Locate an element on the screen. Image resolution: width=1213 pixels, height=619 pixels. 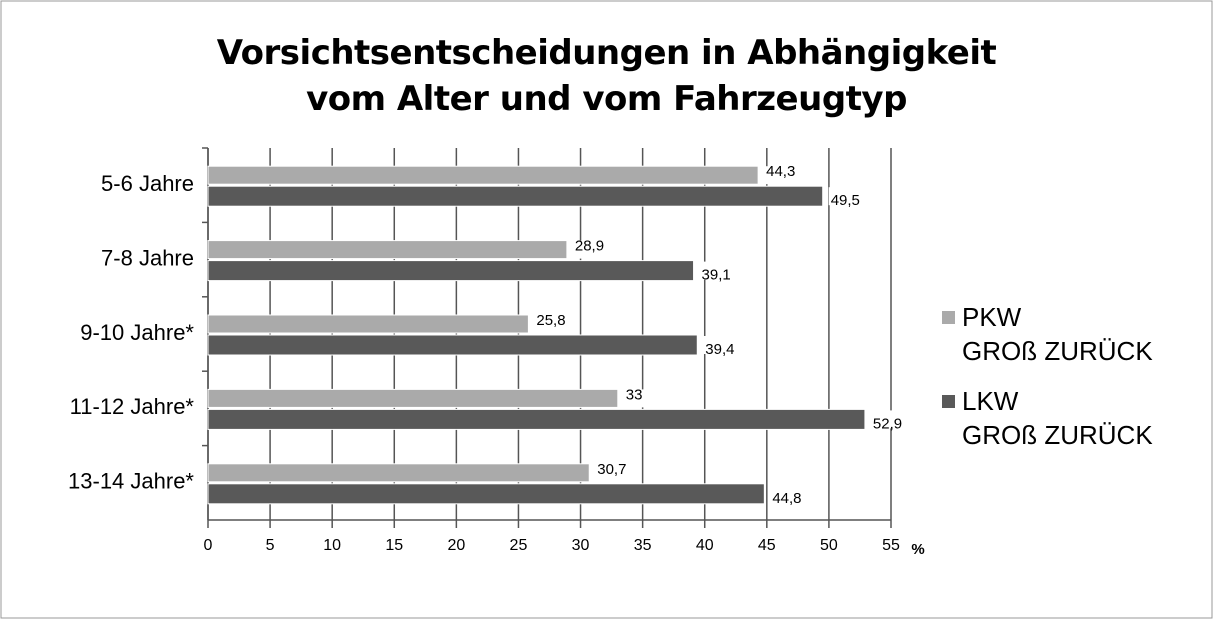
data-label: 49,5 is located at coordinates (845, 200).